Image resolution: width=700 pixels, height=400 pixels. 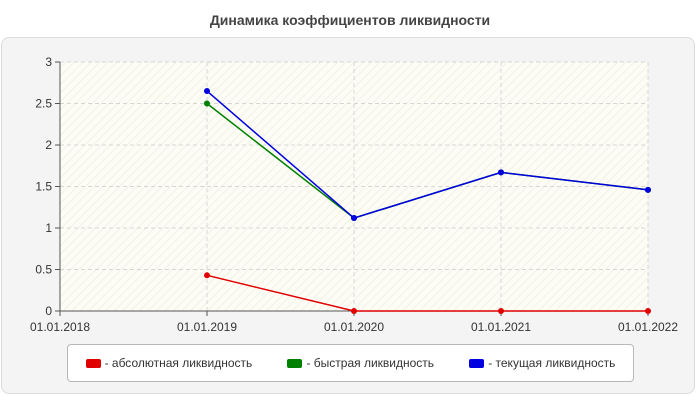 I want to click on legend-item-2: - быстрая ликвидность, so click(x=360, y=363).